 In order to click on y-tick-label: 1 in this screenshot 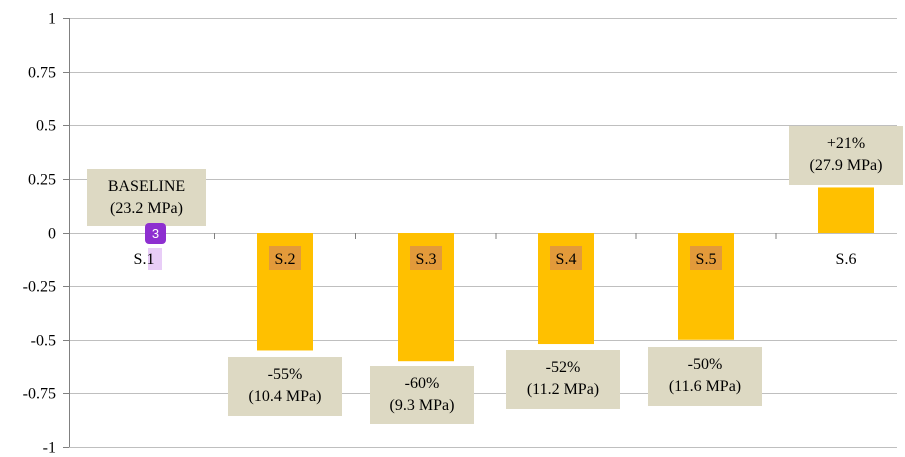, I will do `click(52, 19)`.